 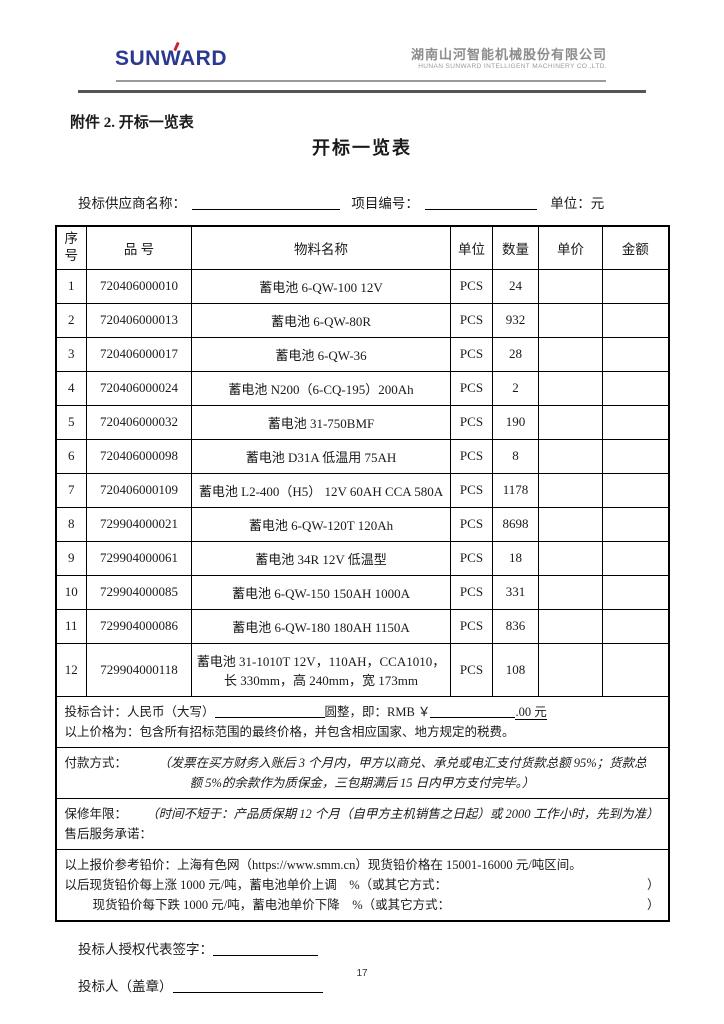 I want to click on row-seq: 5, so click(x=71, y=422).